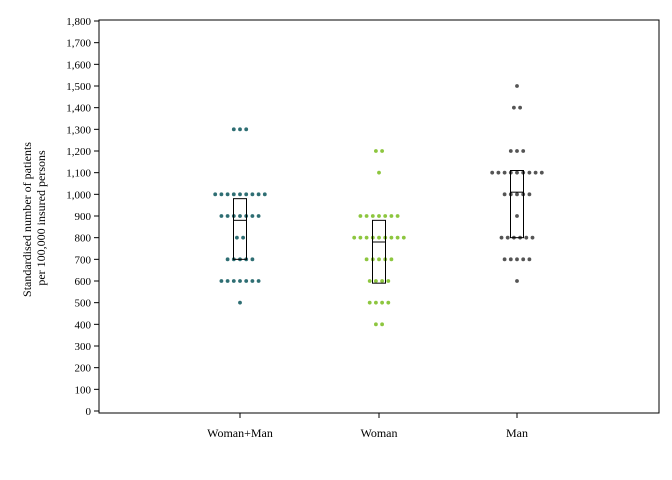 Image resolution: width=672 pixels, height=480 pixels. What do you see at coordinates (78, 22) in the screenshot?
I see `y-tick-label: 1,800` at bounding box center [78, 22].